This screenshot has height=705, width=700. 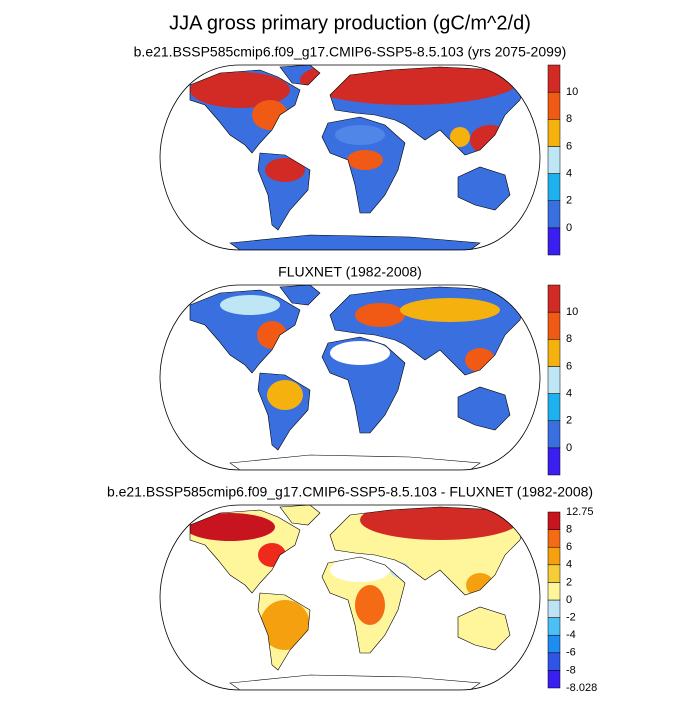 I want to click on colorbar-label: -6, so click(x=571, y=653).